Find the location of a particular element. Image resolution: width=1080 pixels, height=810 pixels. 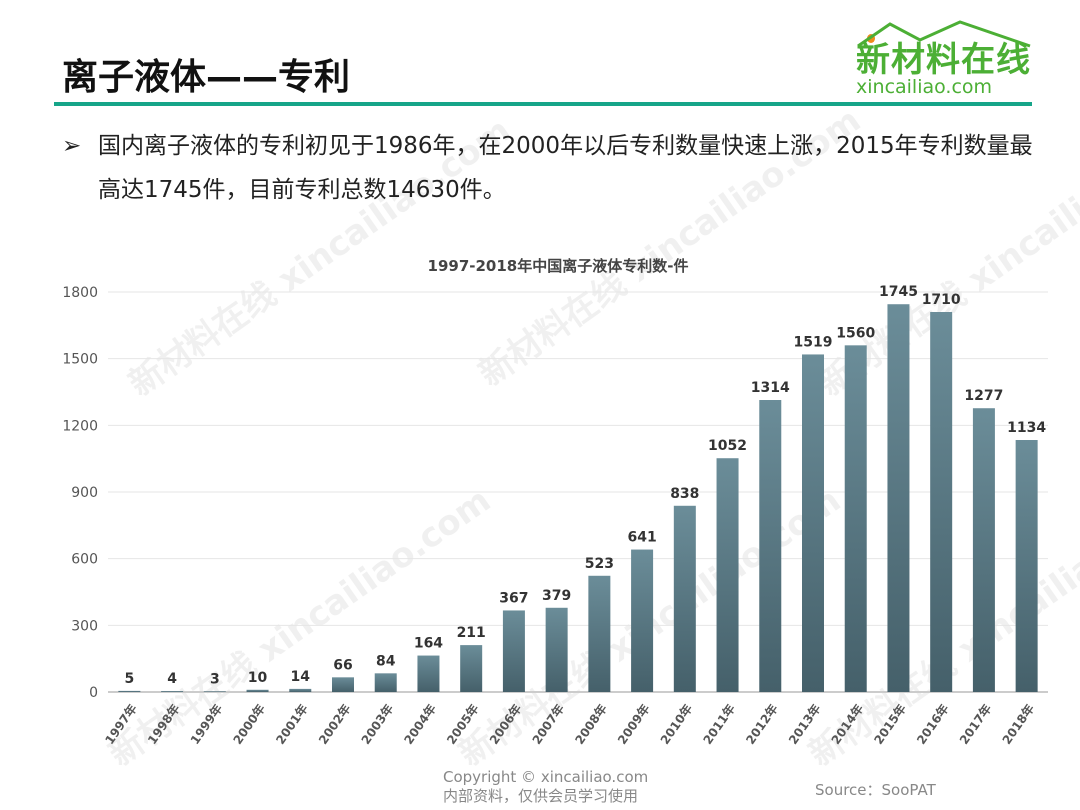

x-tick-label: 2012年 is located at coordinates (761, 724).